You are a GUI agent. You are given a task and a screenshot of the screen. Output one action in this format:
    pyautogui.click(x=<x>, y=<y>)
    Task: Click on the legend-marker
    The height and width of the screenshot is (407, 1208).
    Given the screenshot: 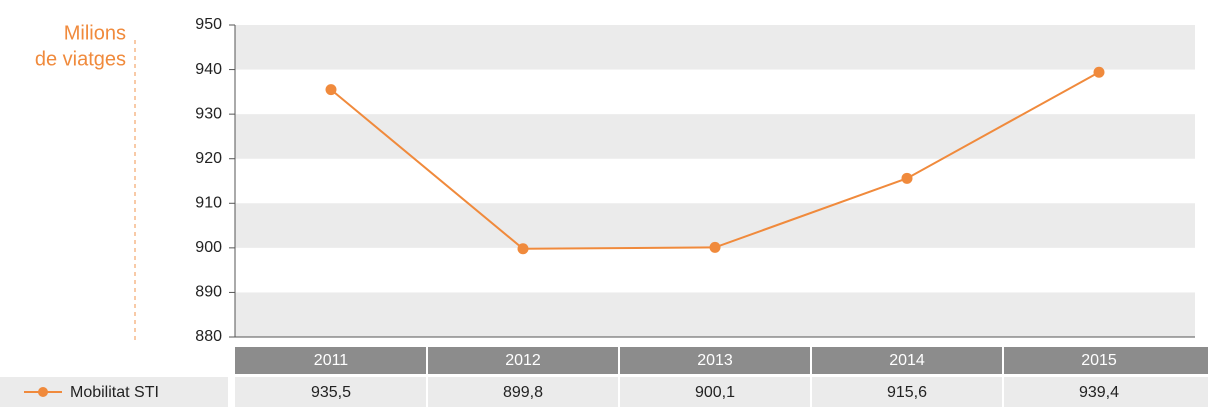 What is the action you would take?
    pyautogui.click(x=43, y=392)
    